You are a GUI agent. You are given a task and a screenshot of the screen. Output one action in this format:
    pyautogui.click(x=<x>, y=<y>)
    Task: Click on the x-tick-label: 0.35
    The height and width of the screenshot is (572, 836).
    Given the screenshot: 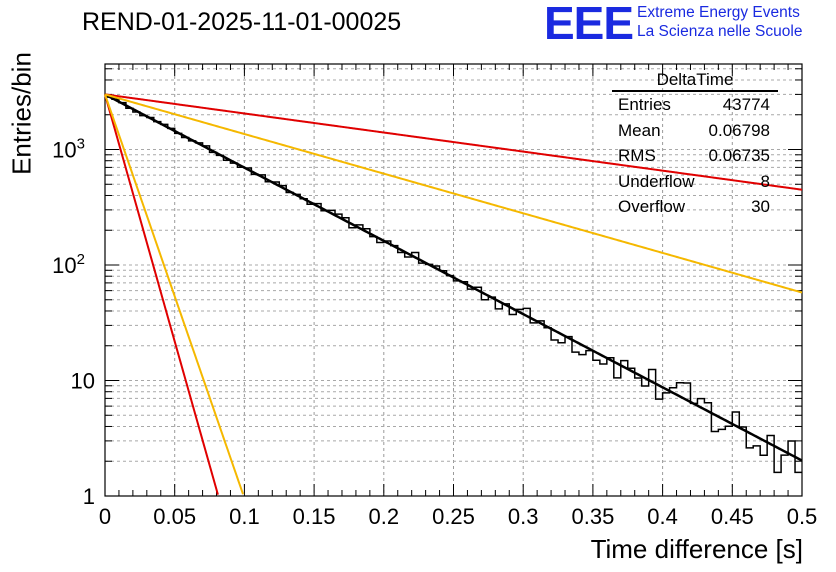 What is the action you would take?
    pyautogui.click(x=592, y=516)
    